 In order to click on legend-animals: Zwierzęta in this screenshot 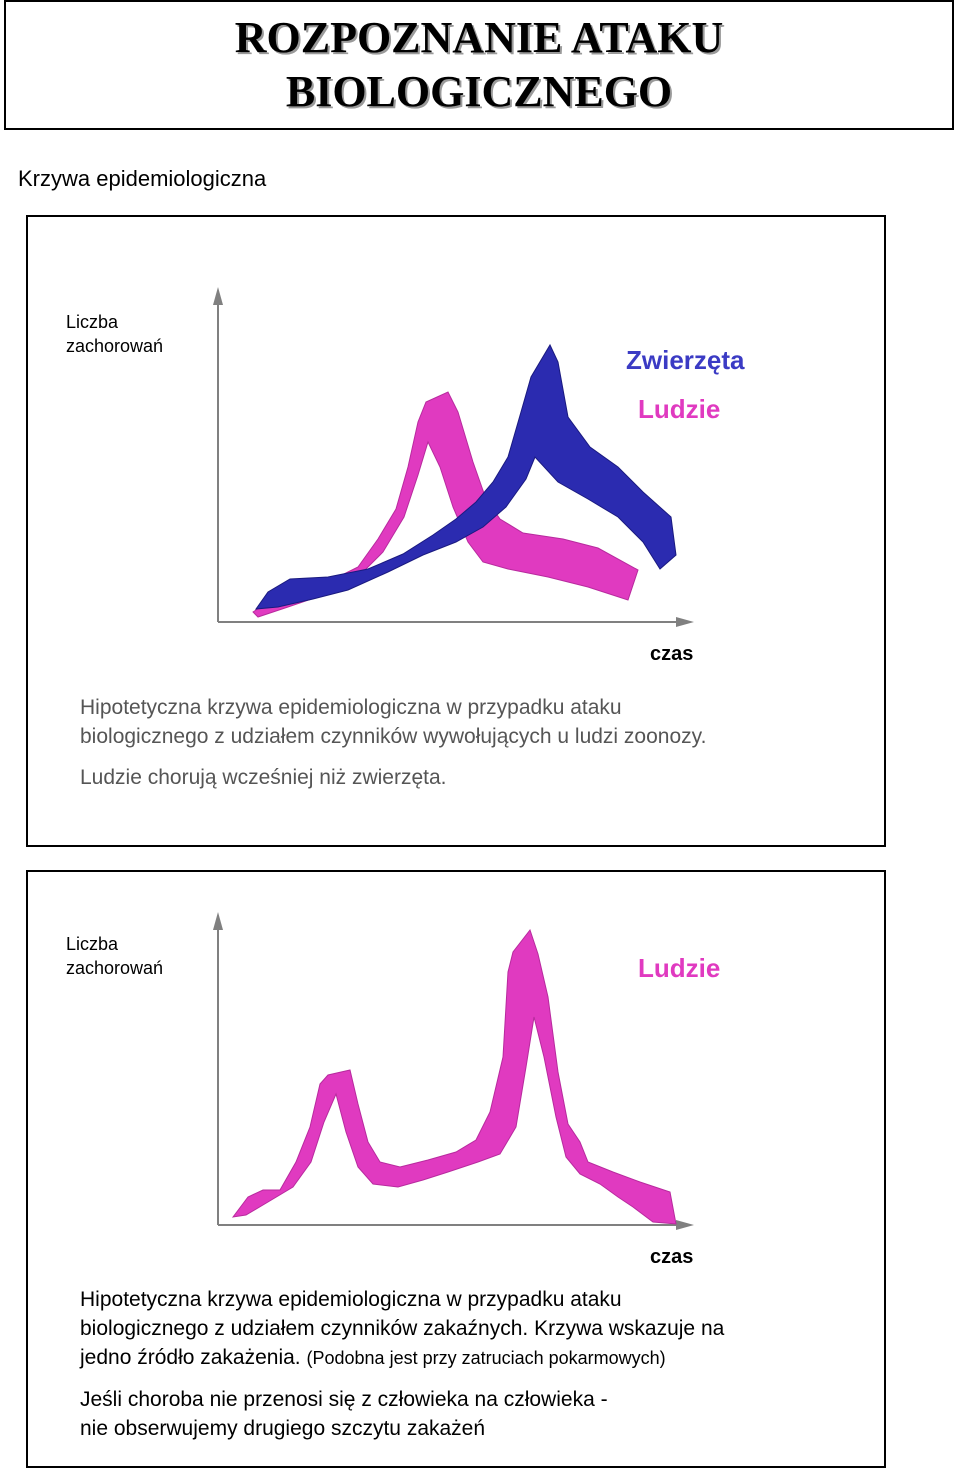, I will do `click(685, 360)`.